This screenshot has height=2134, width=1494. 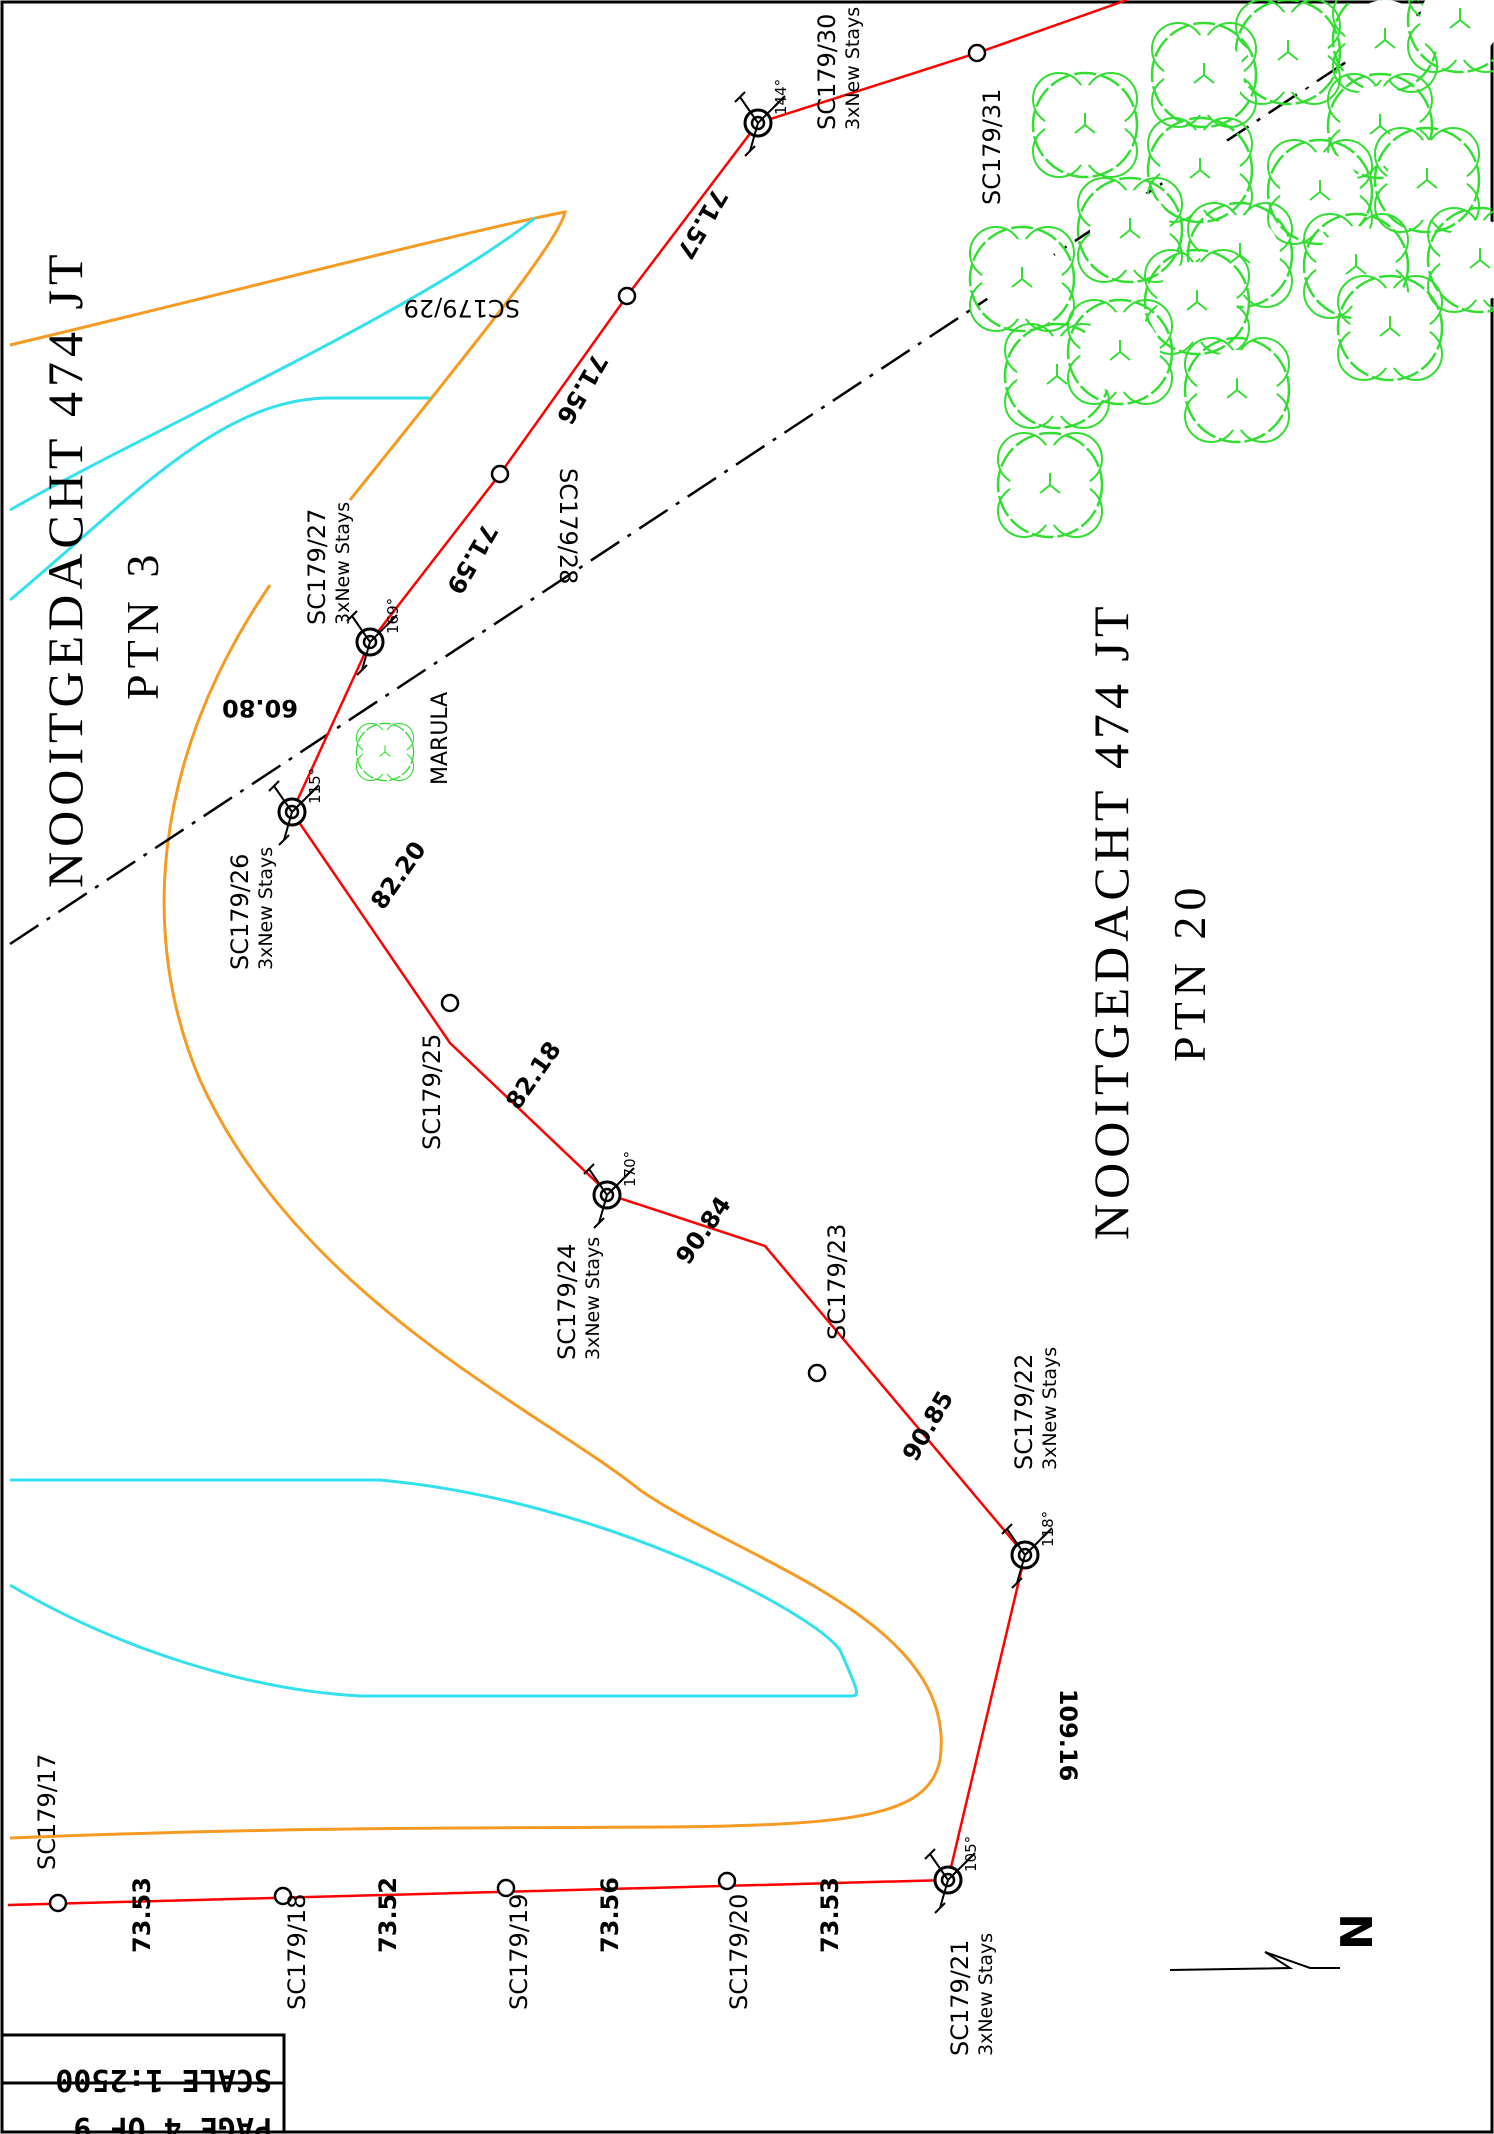 What do you see at coordinates (163, 2079) in the screenshot?
I see `scale-label: SCALE 1:2500` at bounding box center [163, 2079].